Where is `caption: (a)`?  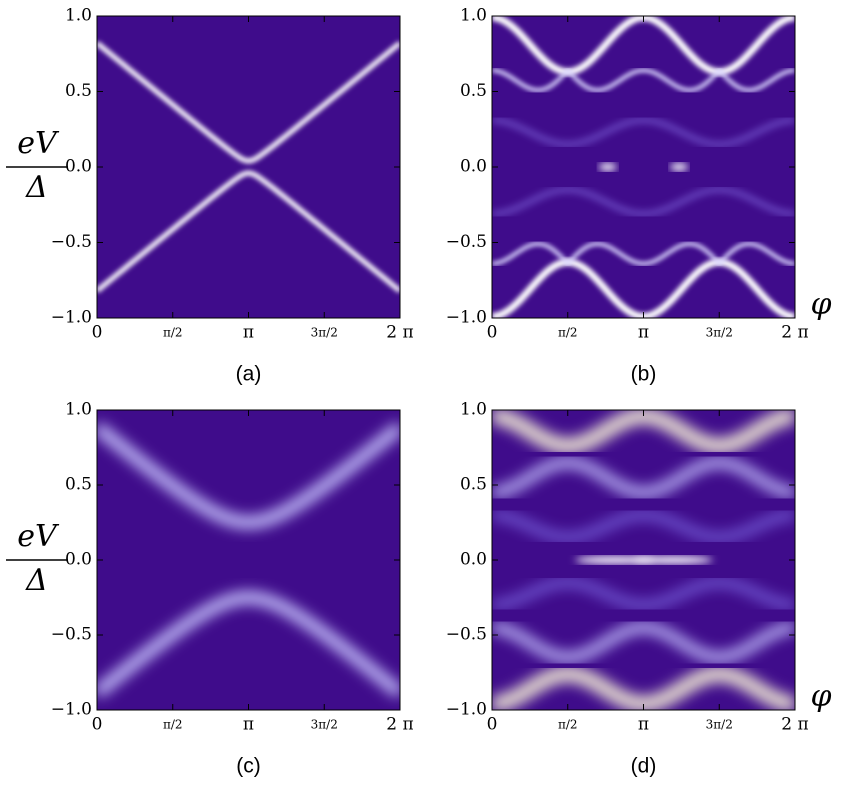
caption: (a) is located at coordinates (249, 374).